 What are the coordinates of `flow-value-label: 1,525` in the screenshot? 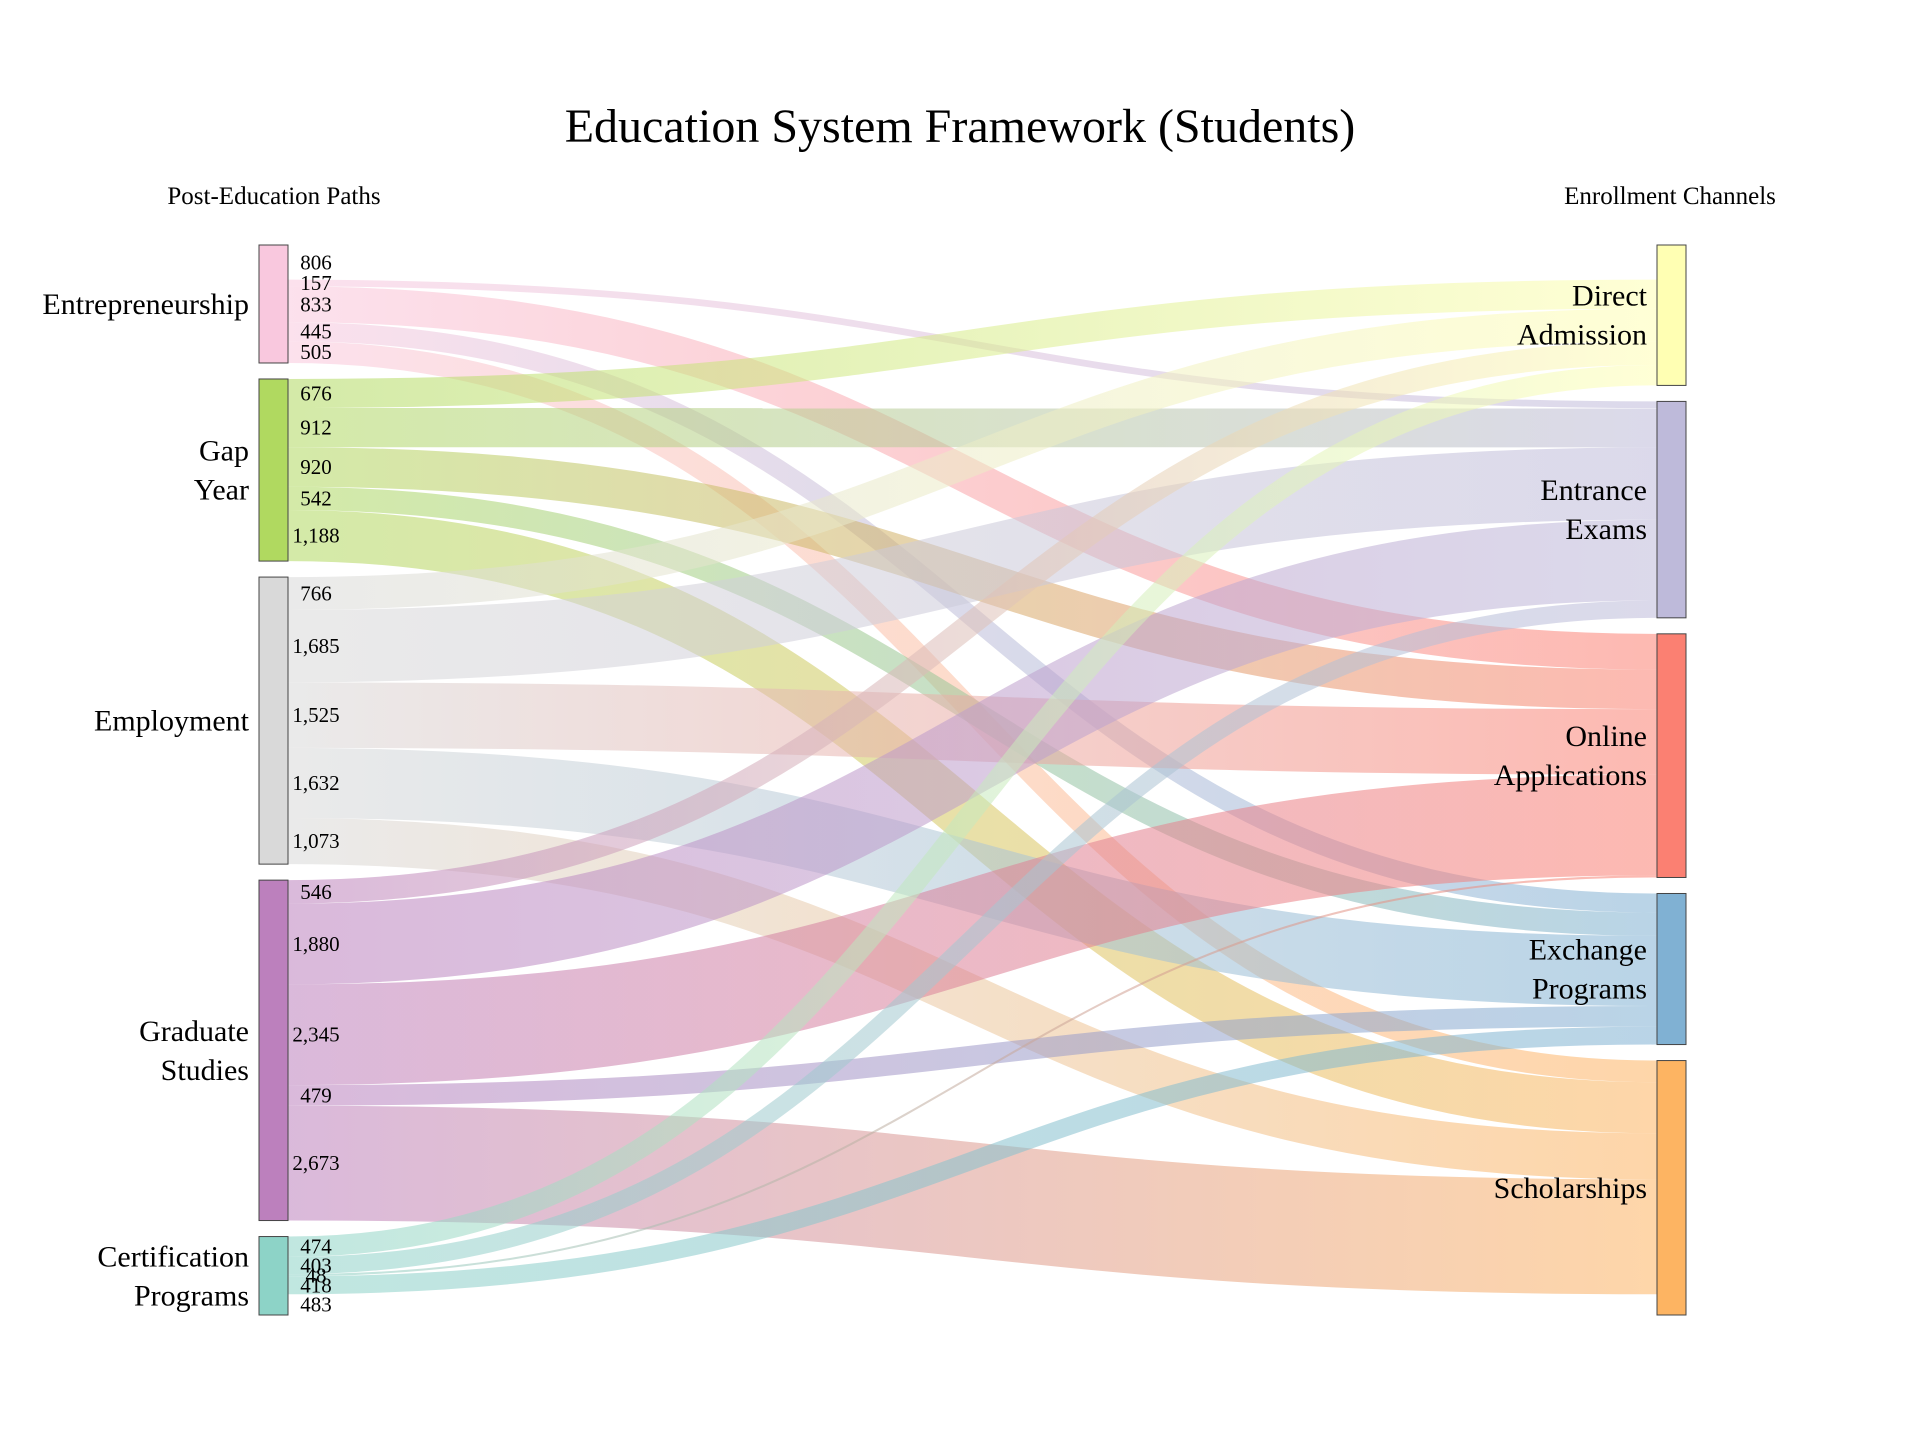 It's located at (315, 715).